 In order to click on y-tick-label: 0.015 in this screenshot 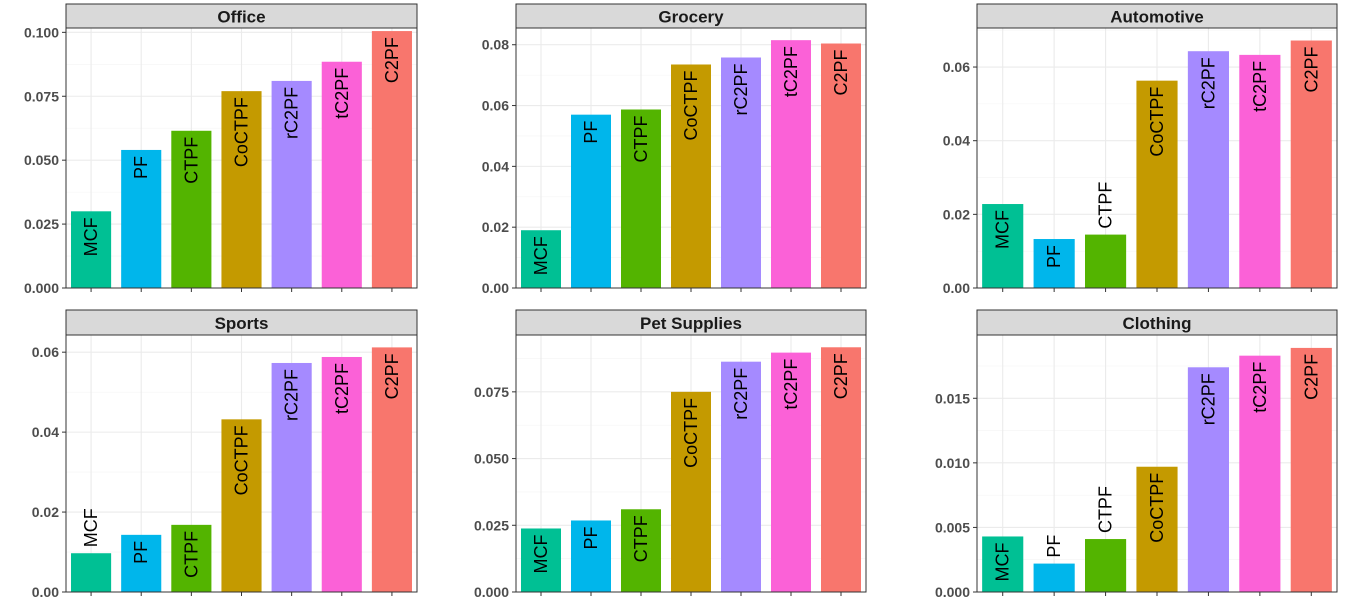, I will do `click(952, 398)`.